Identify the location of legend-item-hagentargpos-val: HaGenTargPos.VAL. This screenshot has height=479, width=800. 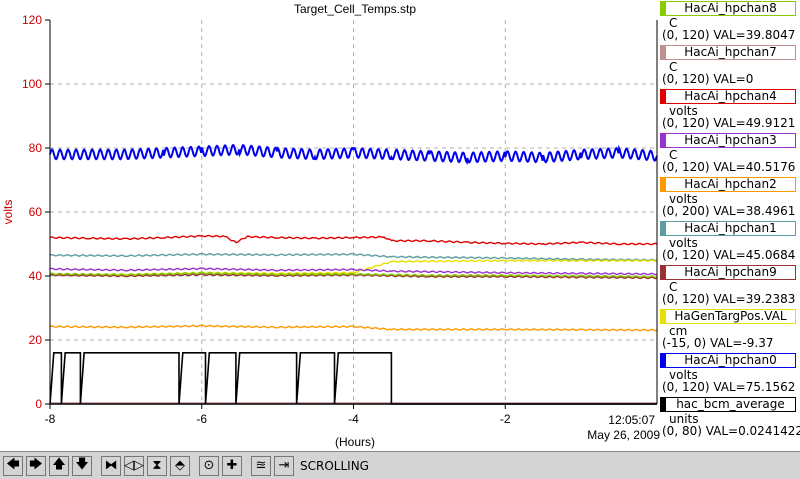
(728, 316).